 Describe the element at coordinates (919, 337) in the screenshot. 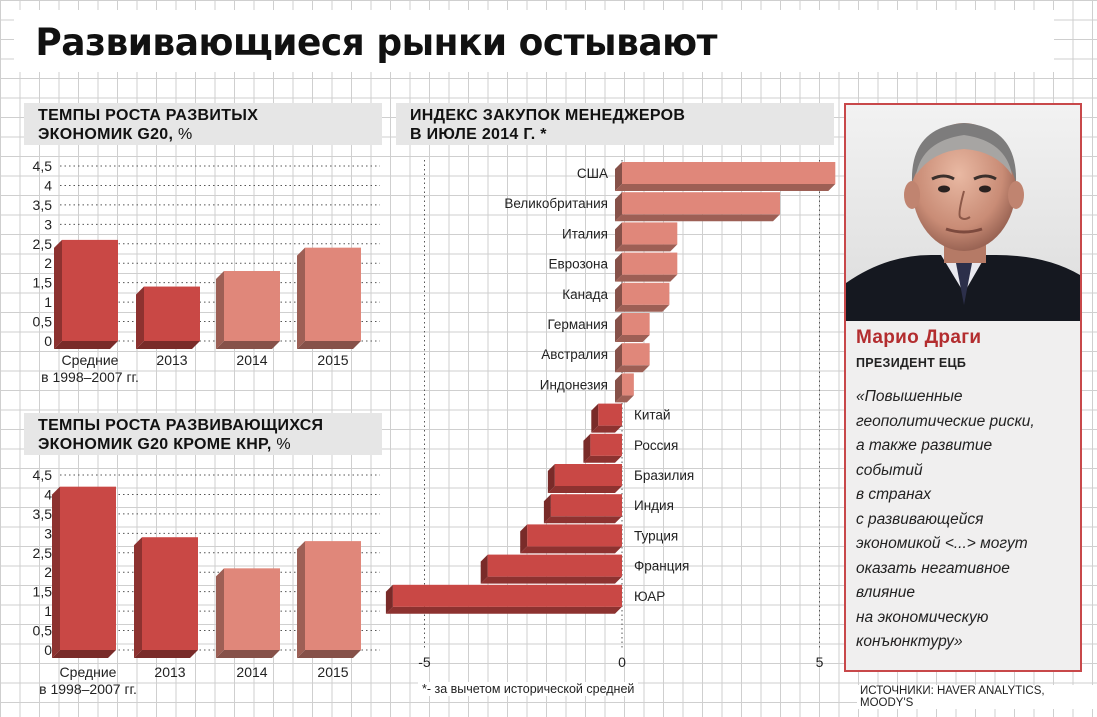

I see `person-name: Марио Драги` at that location.